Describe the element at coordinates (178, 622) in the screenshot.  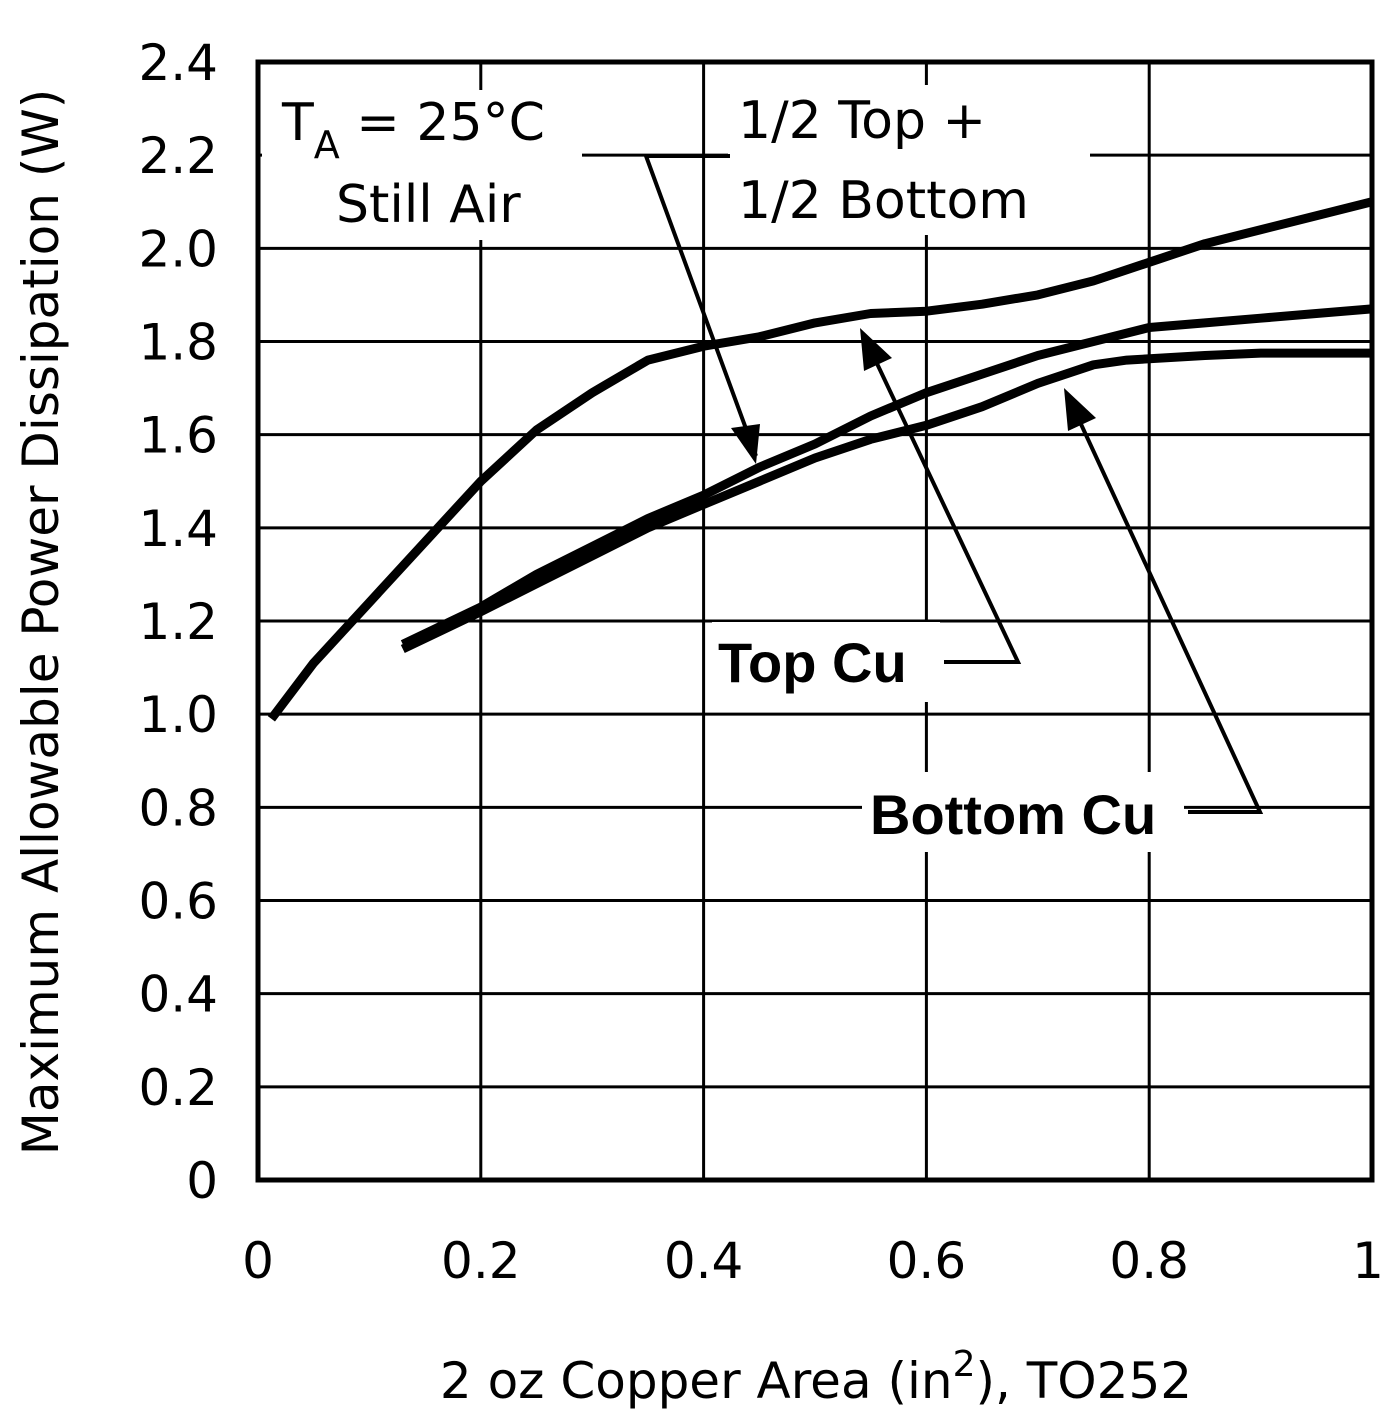
I see `y-tick-label: 1.2` at that location.